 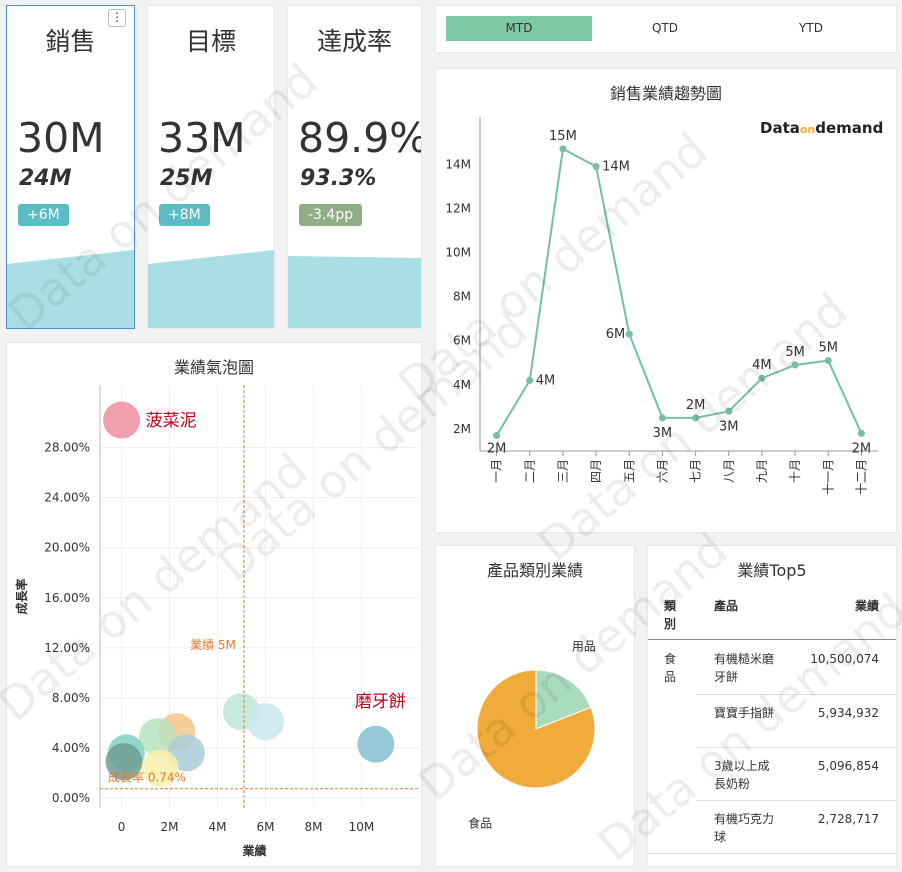 I want to click on y-tick-label: 14M, so click(x=458, y=164).